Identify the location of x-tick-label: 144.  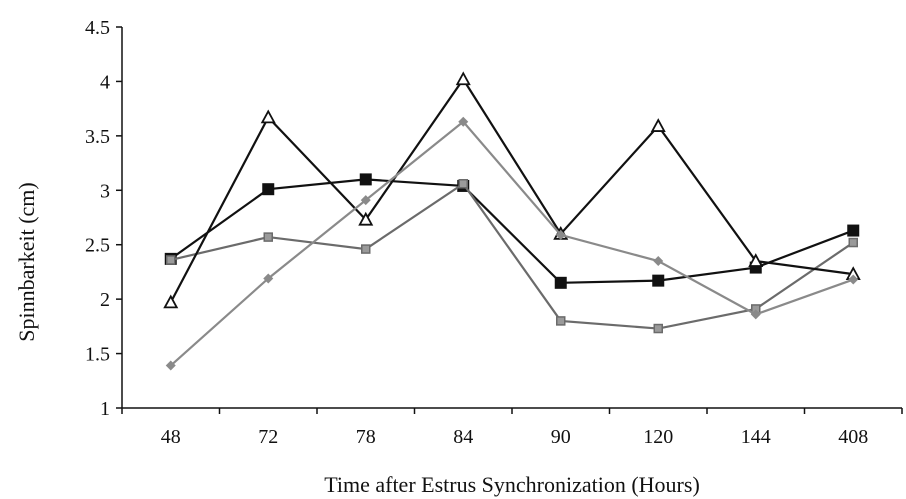
(756, 437).